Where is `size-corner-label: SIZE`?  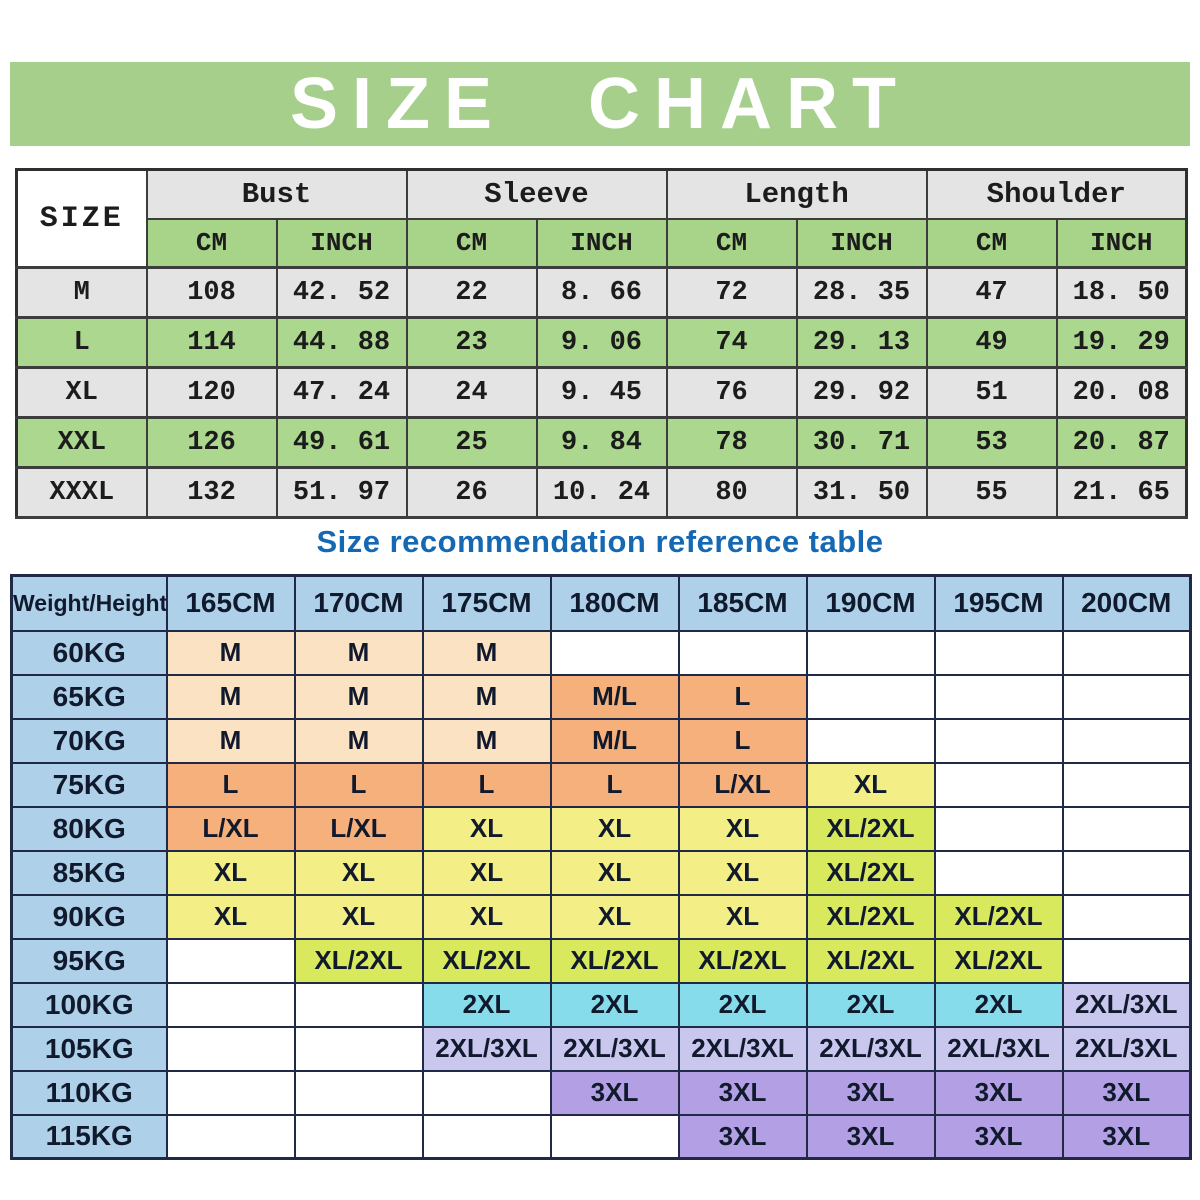
size-corner-label: SIZE is located at coordinates (81, 218).